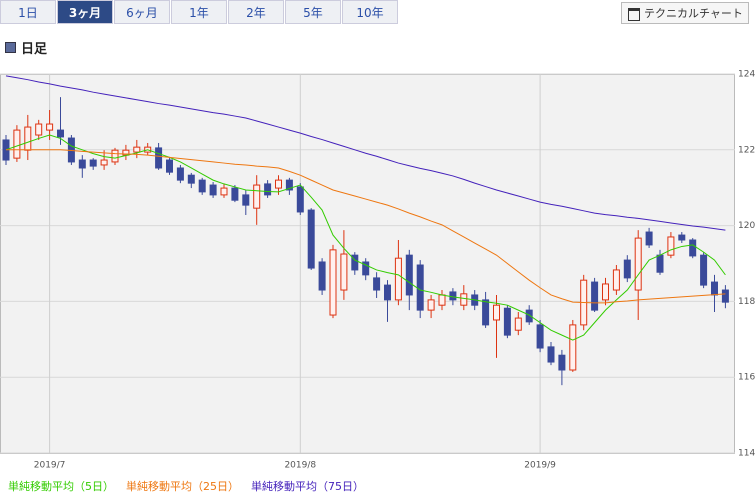 This screenshot has height=494, width=755. Describe the element at coordinates (746, 150) in the screenshot. I see `y-tick-label: 122` at that location.